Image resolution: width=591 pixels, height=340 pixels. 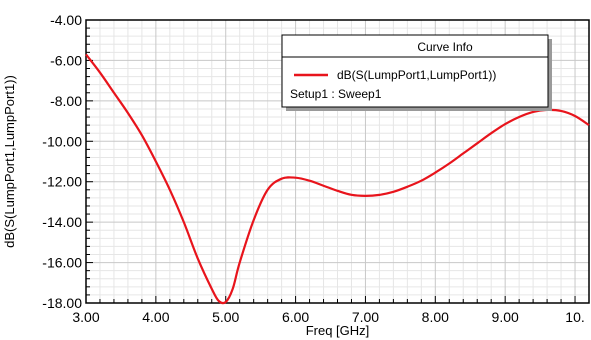 What do you see at coordinates (62, 141) in the screenshot?
I see `y-tick-label: -10.00` at bounding box center [62, 141].